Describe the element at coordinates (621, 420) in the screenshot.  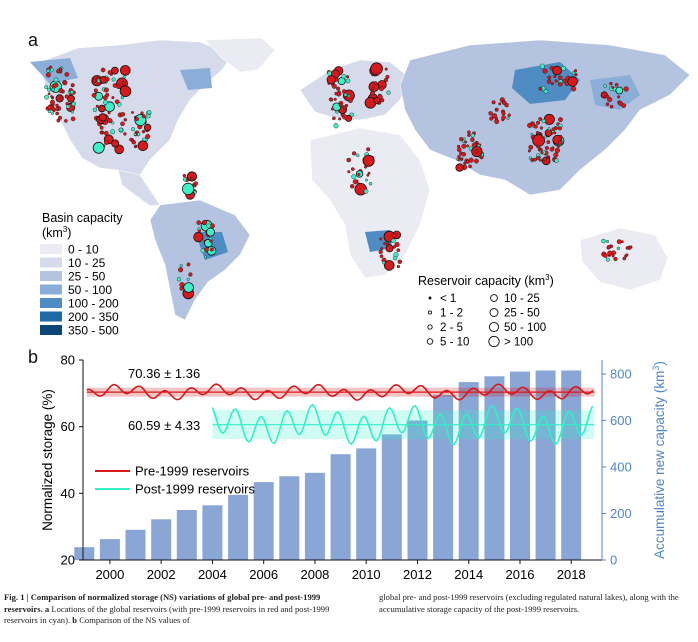
I see `right-y-tick-label: 600` at that location.